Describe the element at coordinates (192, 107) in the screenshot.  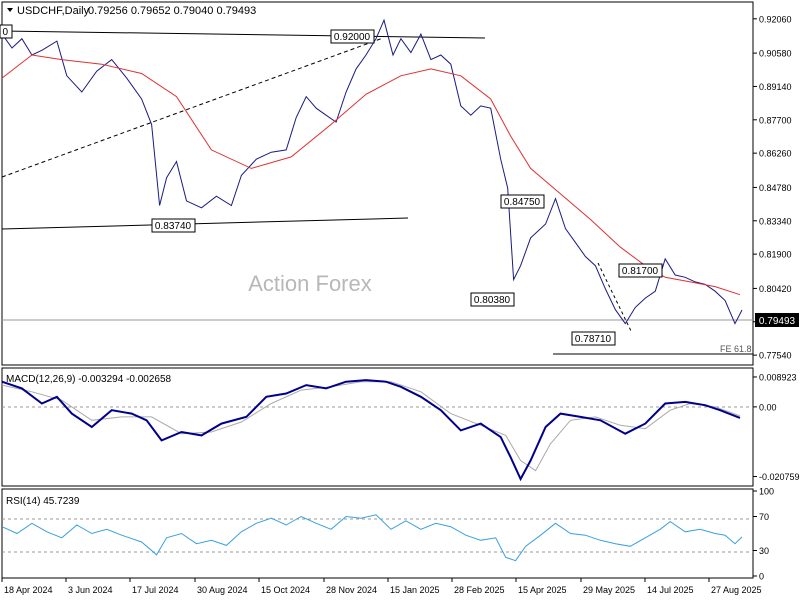
I see `trendline-dashed-channel` at that location.